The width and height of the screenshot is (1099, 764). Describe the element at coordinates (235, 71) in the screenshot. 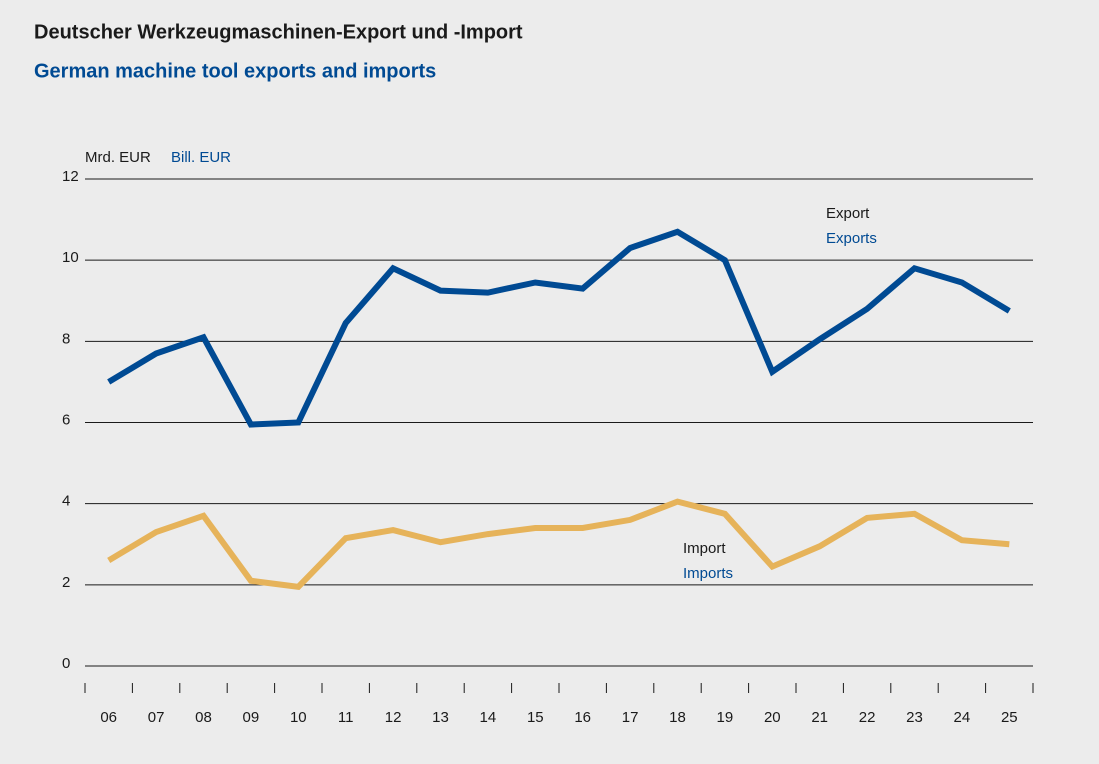

I see `chart-subtitle: German machine tool exports and imports` at that location.